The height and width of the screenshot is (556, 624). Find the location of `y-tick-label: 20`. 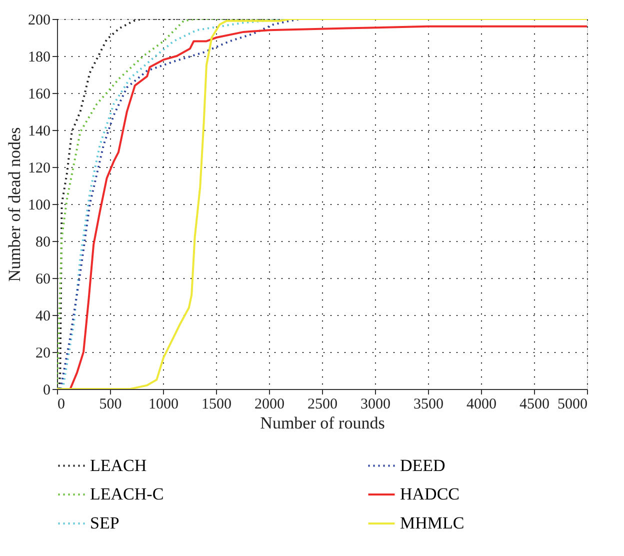

y-tick-label: 20 is located at coordinates (43, 354).